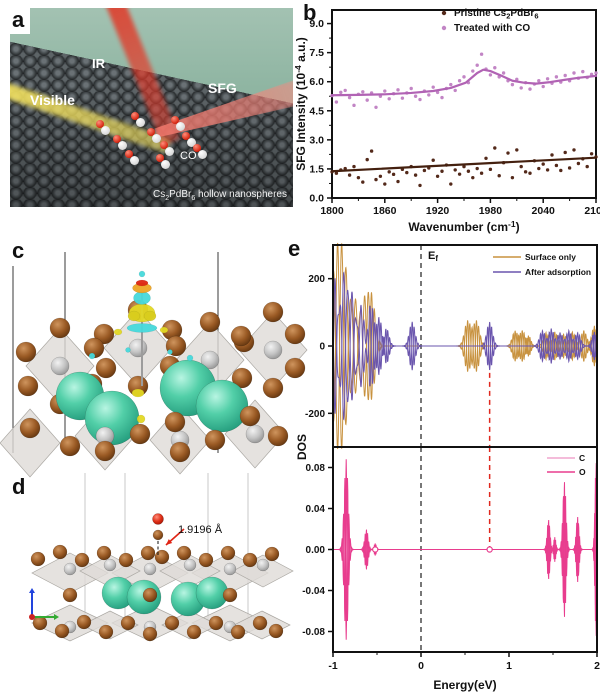  I want to click on svg-text: 3.0, so click(316, 140).